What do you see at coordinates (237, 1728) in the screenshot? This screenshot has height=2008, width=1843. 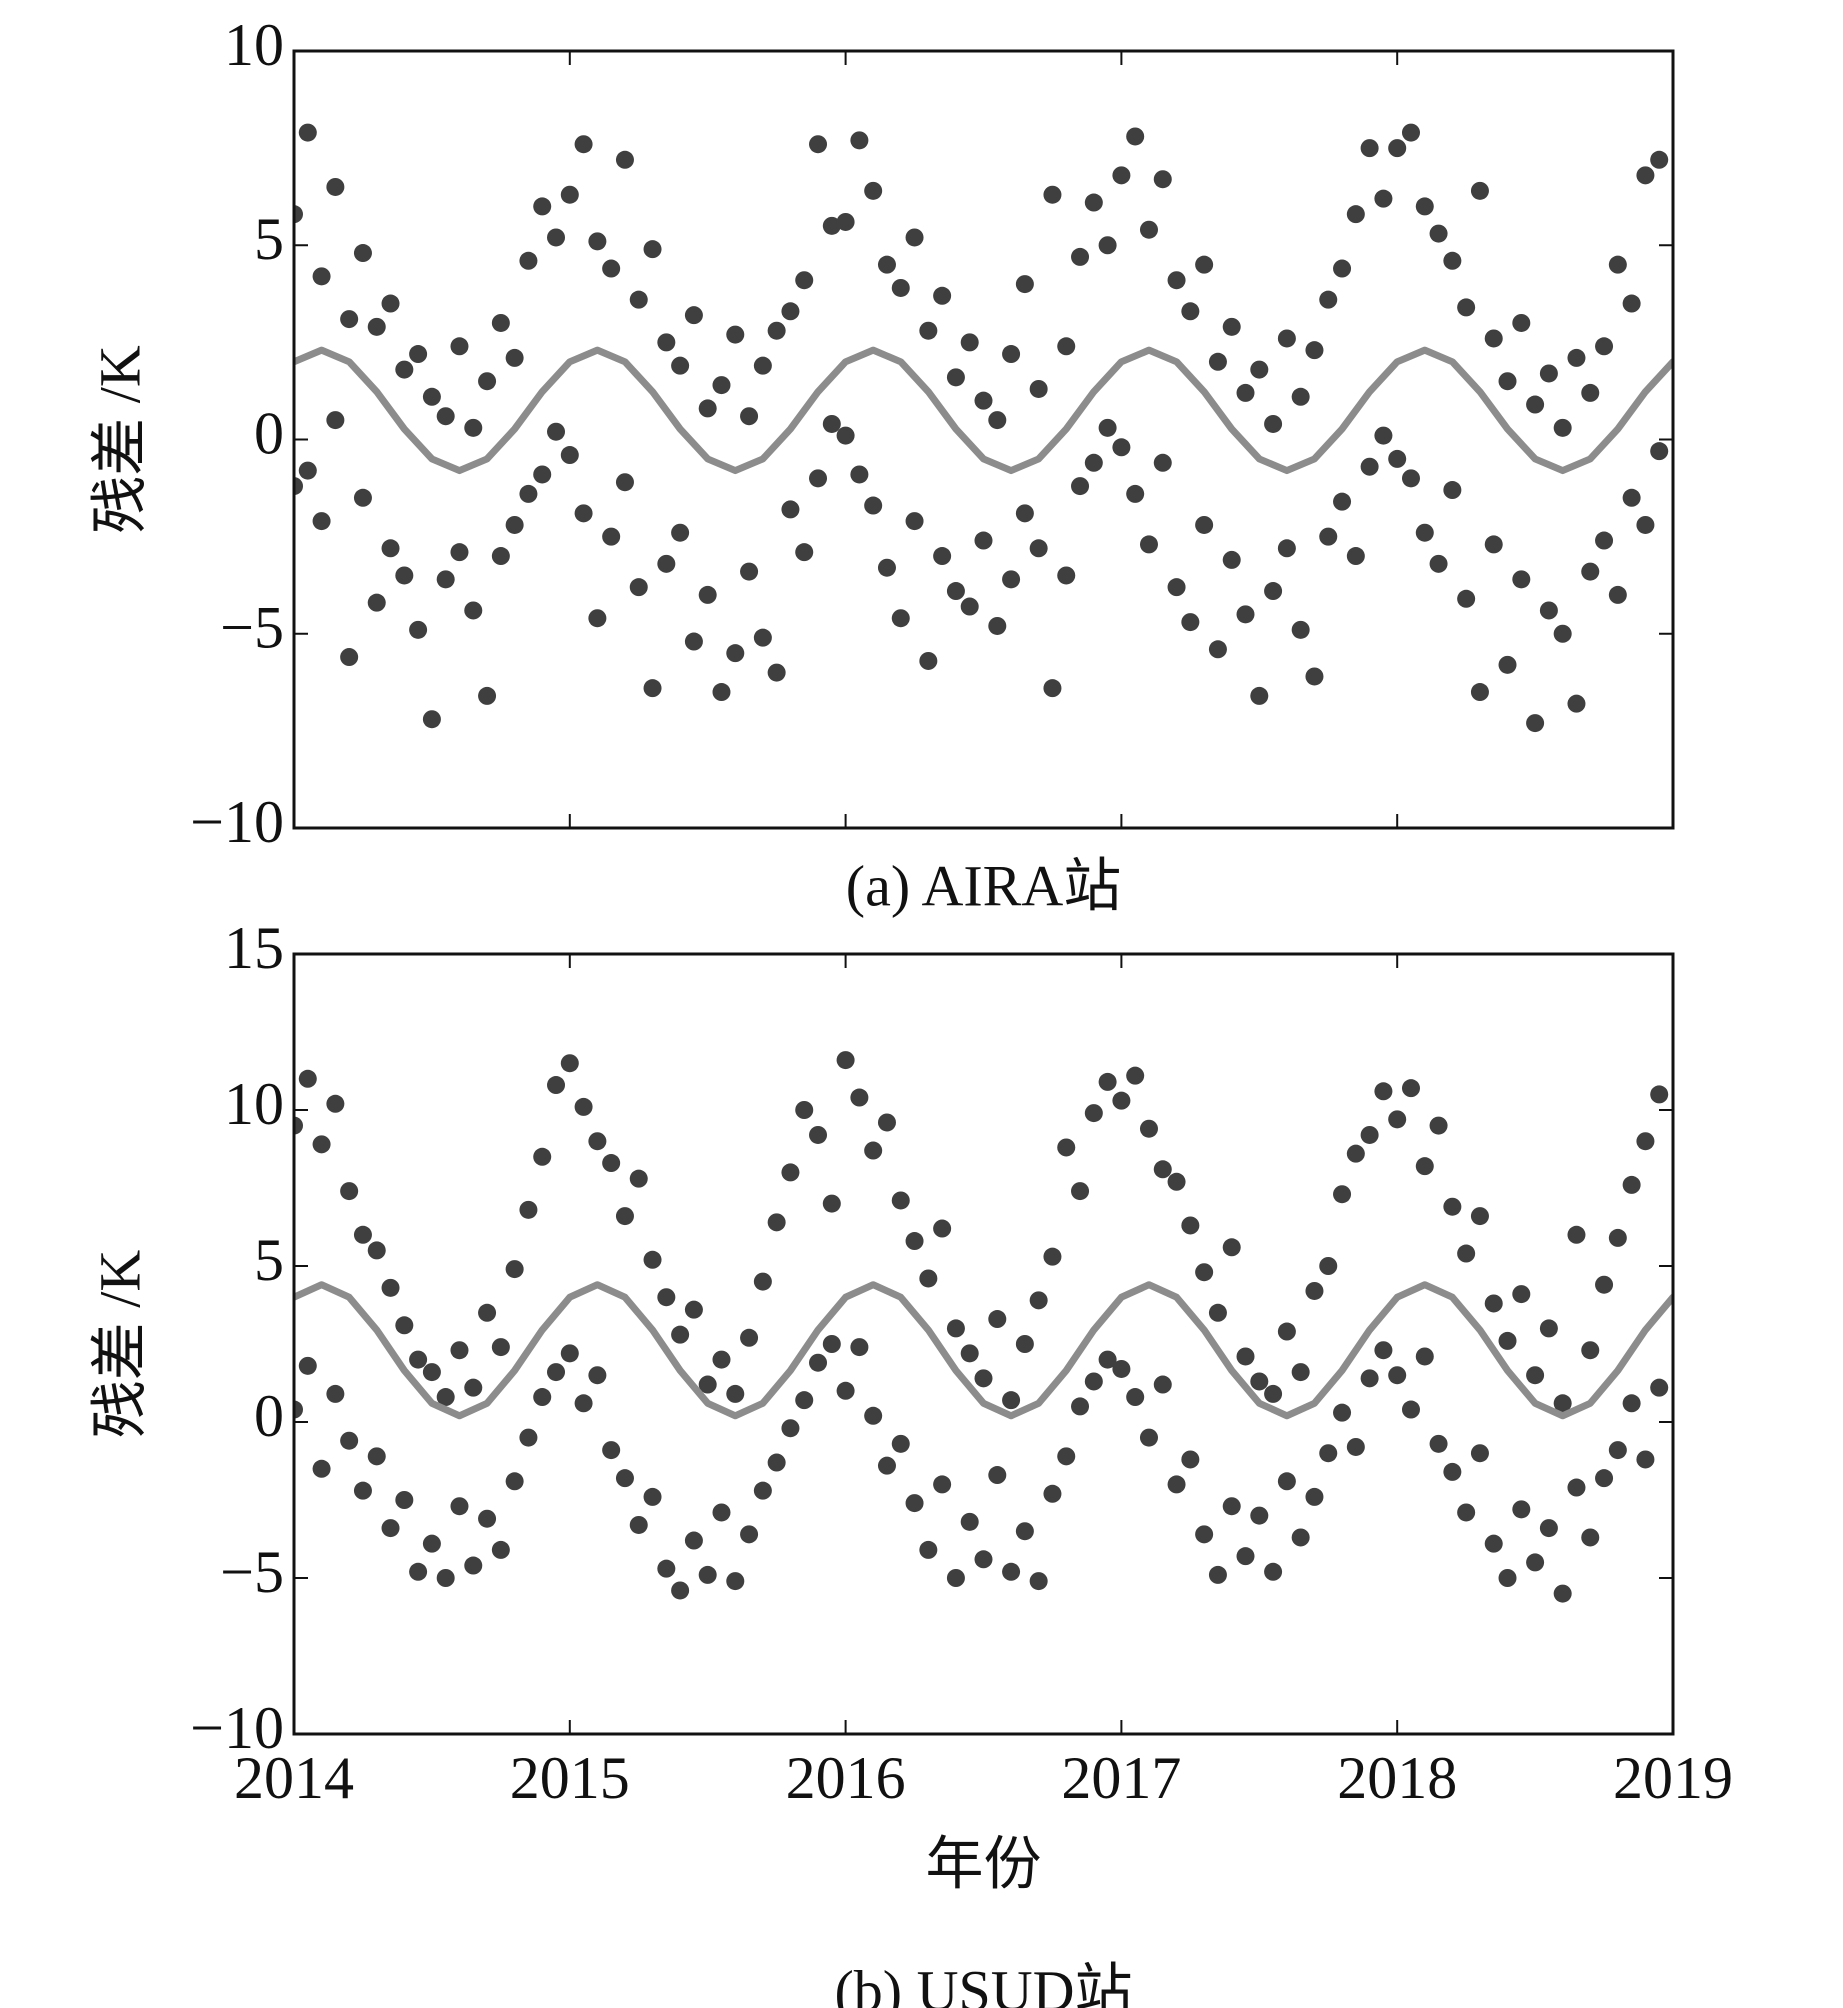 I see `y-tick-label: −10` at bounding box center [237, 1728].